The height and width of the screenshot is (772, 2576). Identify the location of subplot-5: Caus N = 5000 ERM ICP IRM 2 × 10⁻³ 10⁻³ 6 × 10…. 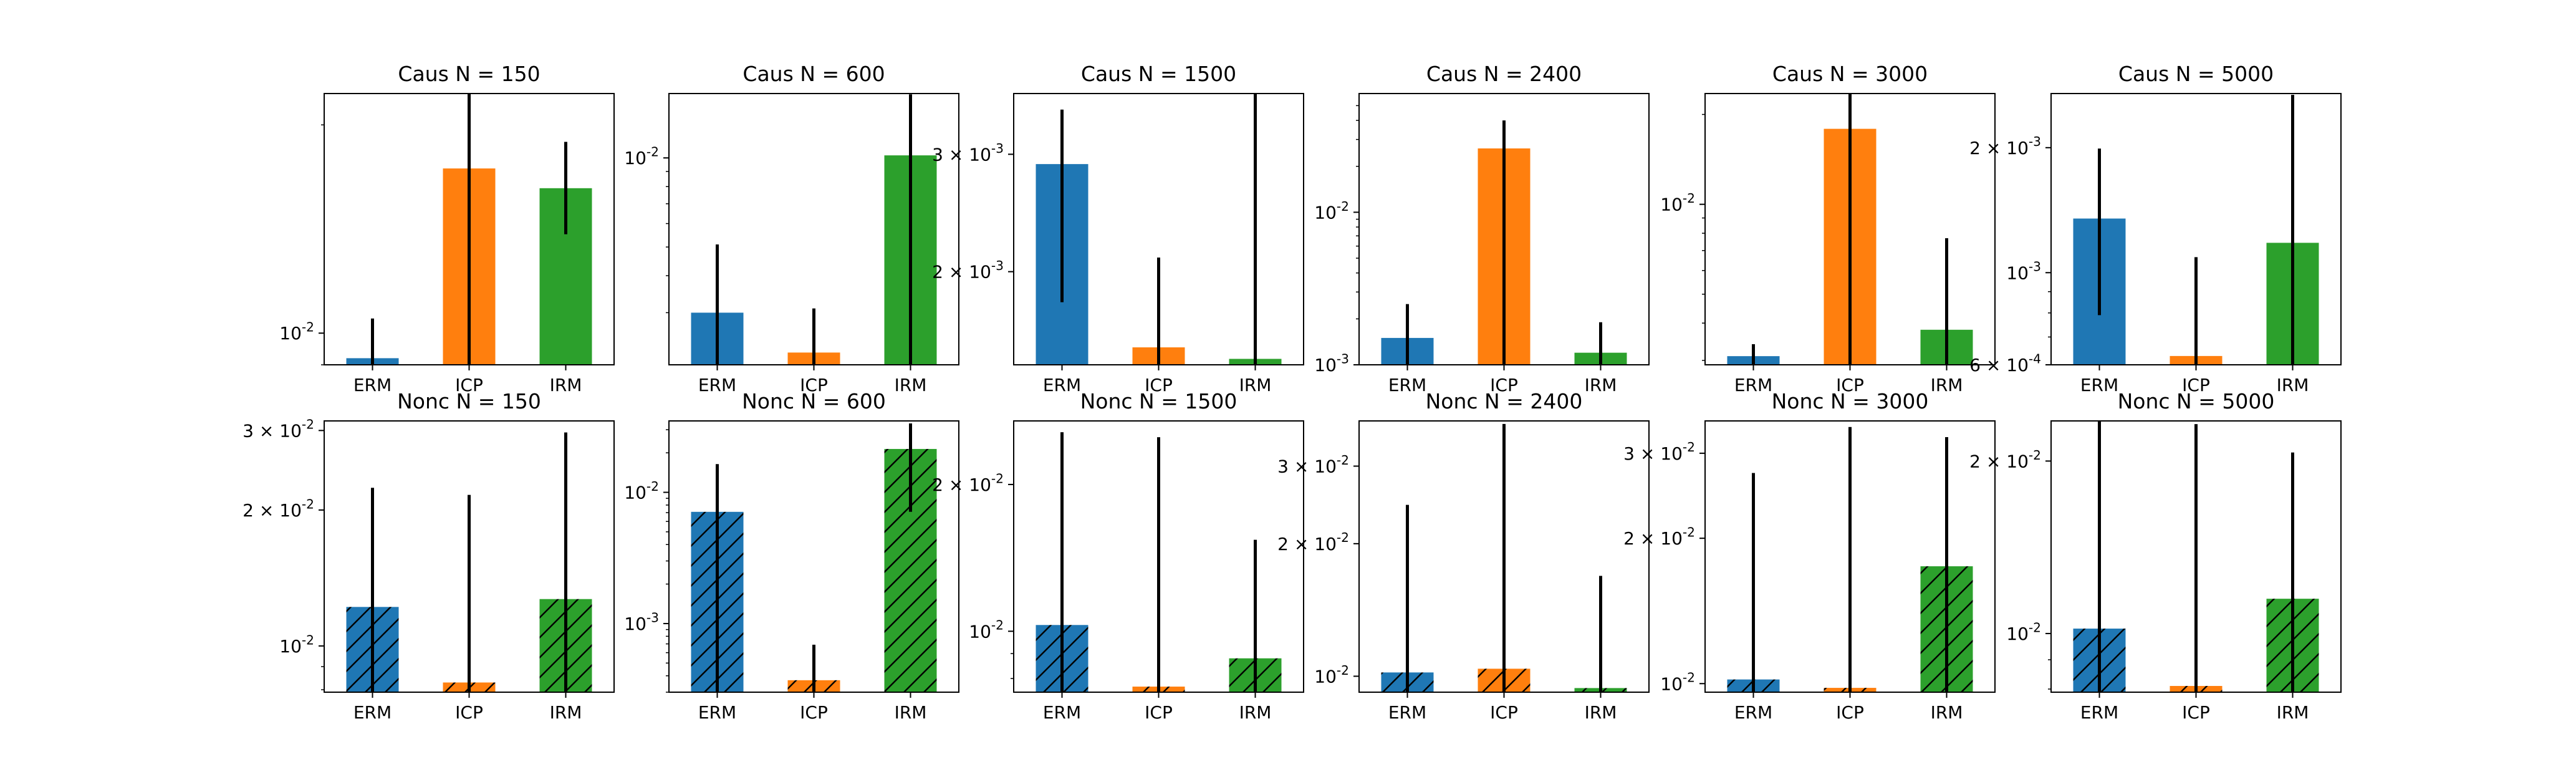
(2155, 228).